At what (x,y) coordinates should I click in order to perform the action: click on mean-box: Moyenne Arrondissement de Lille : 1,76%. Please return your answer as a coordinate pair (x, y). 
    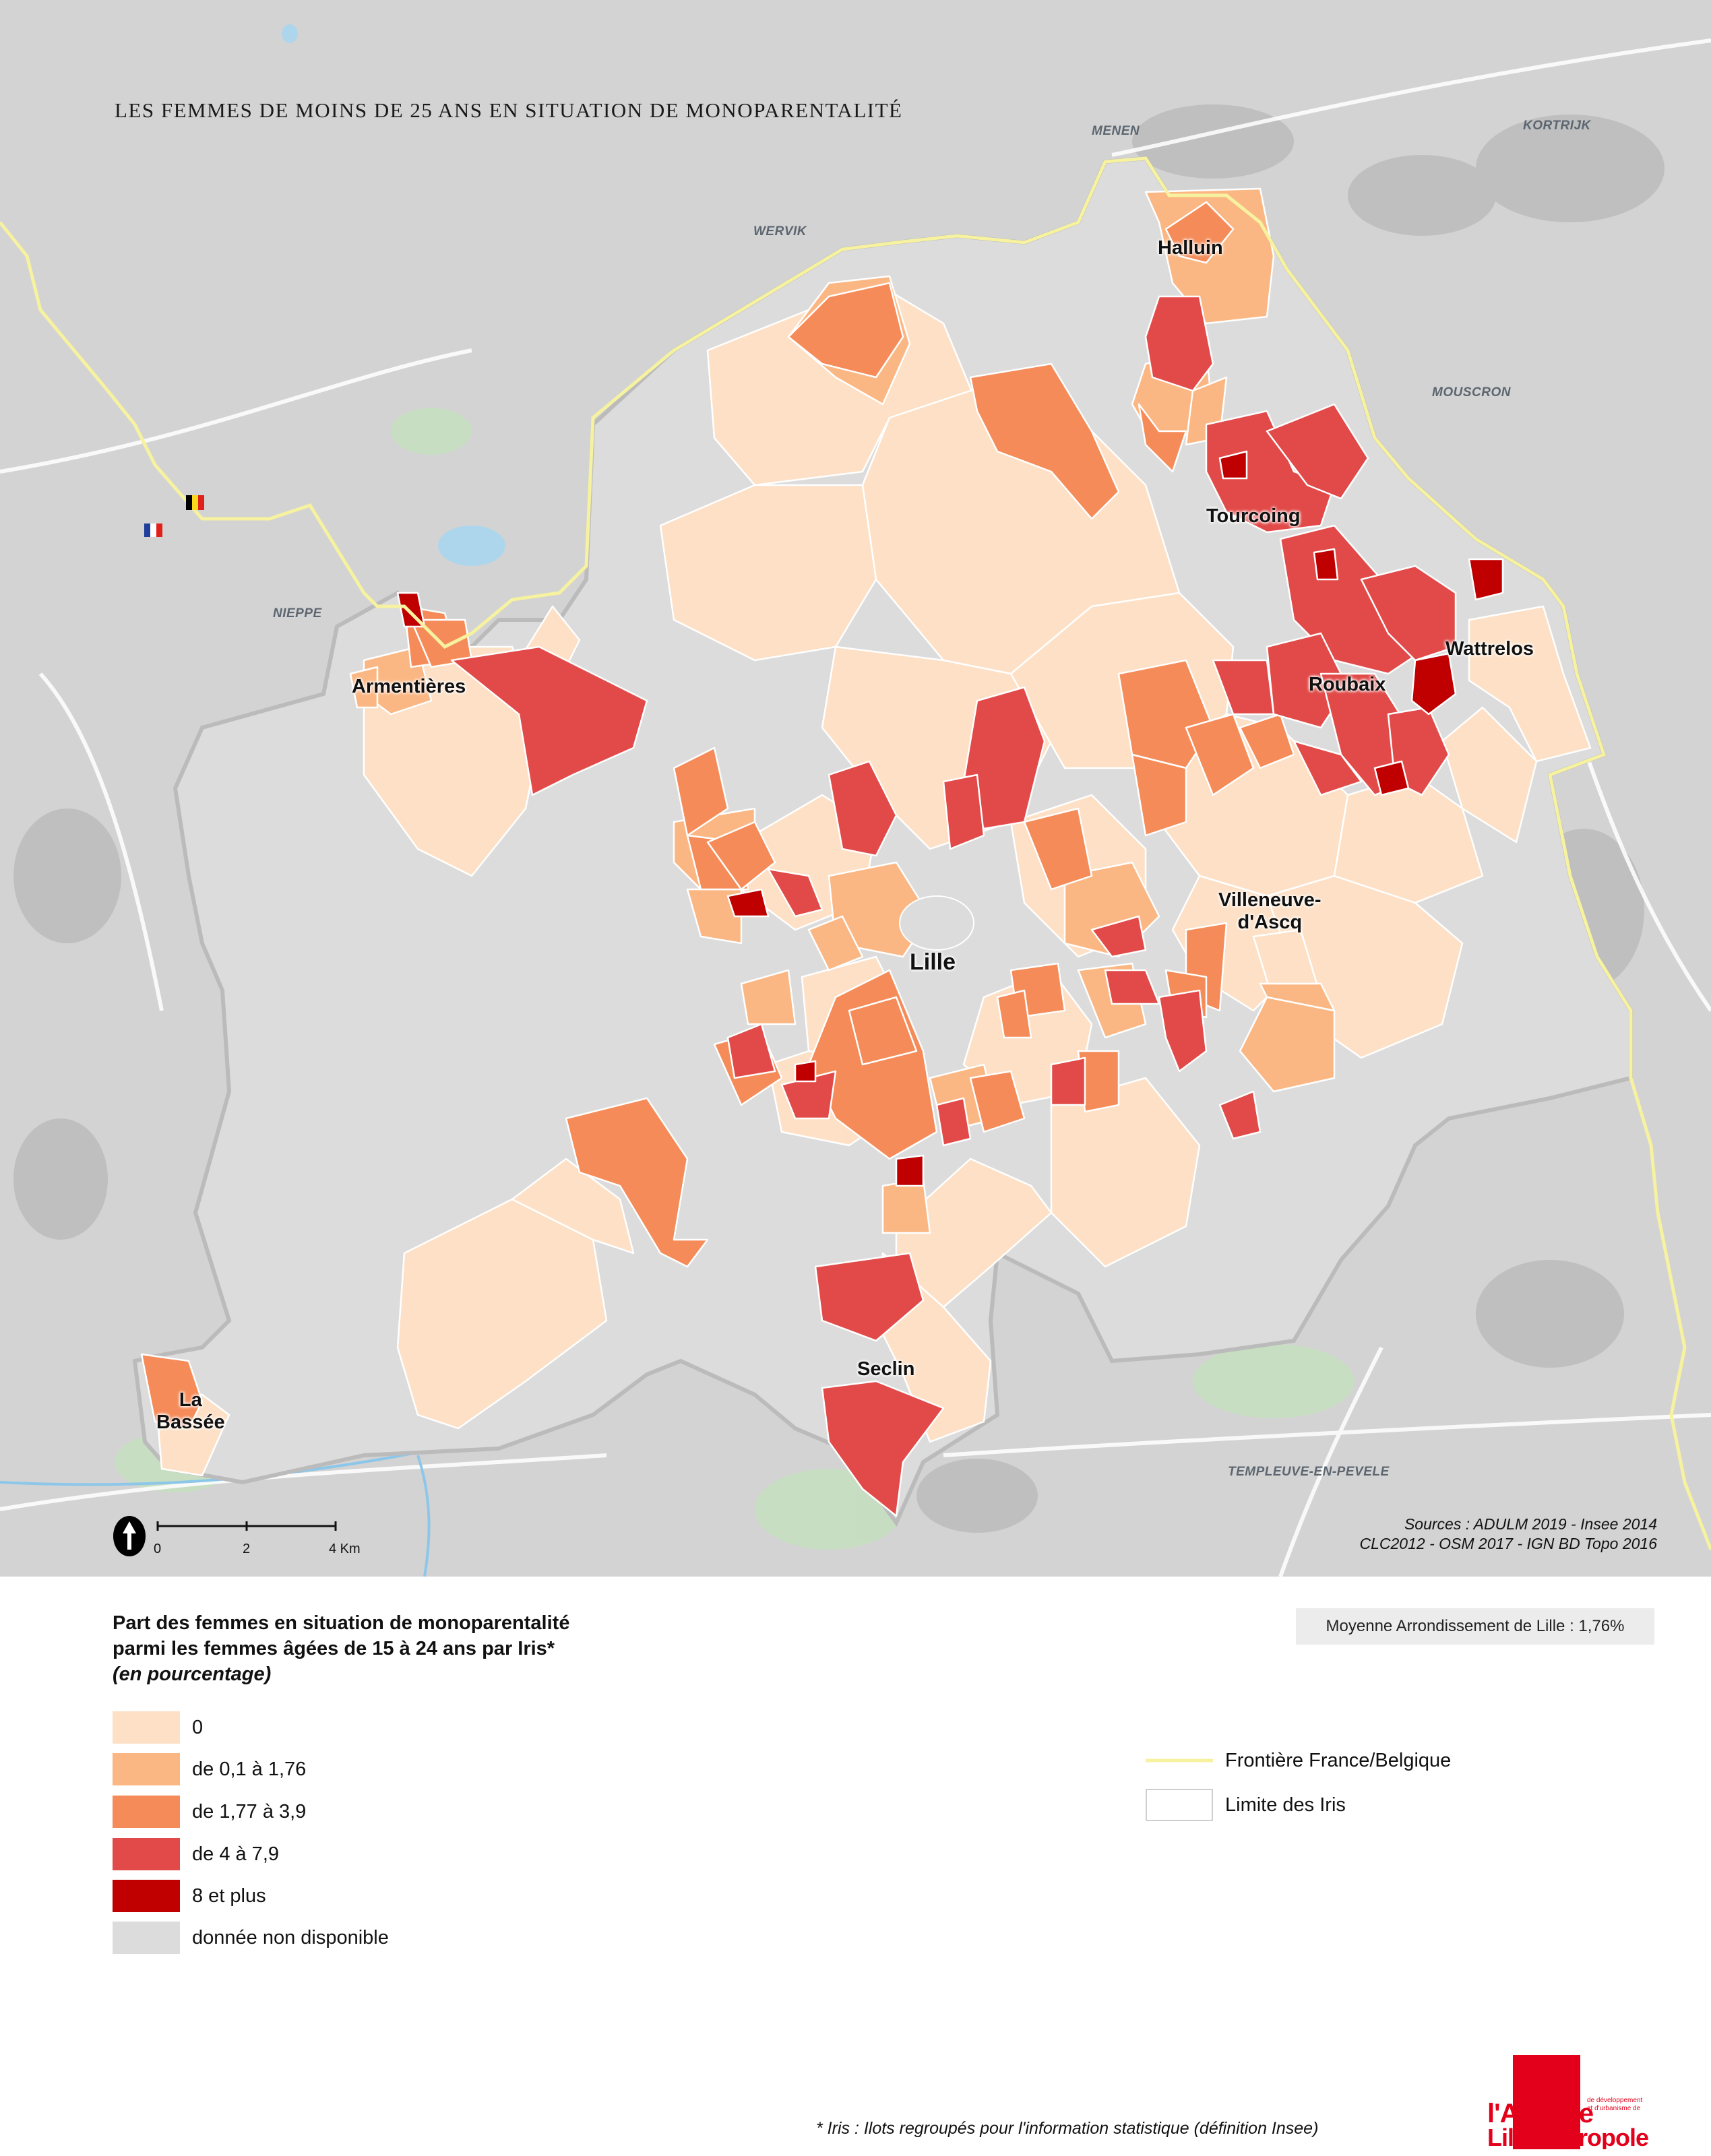
    Looking at the image, I should click on (1475, 1626).